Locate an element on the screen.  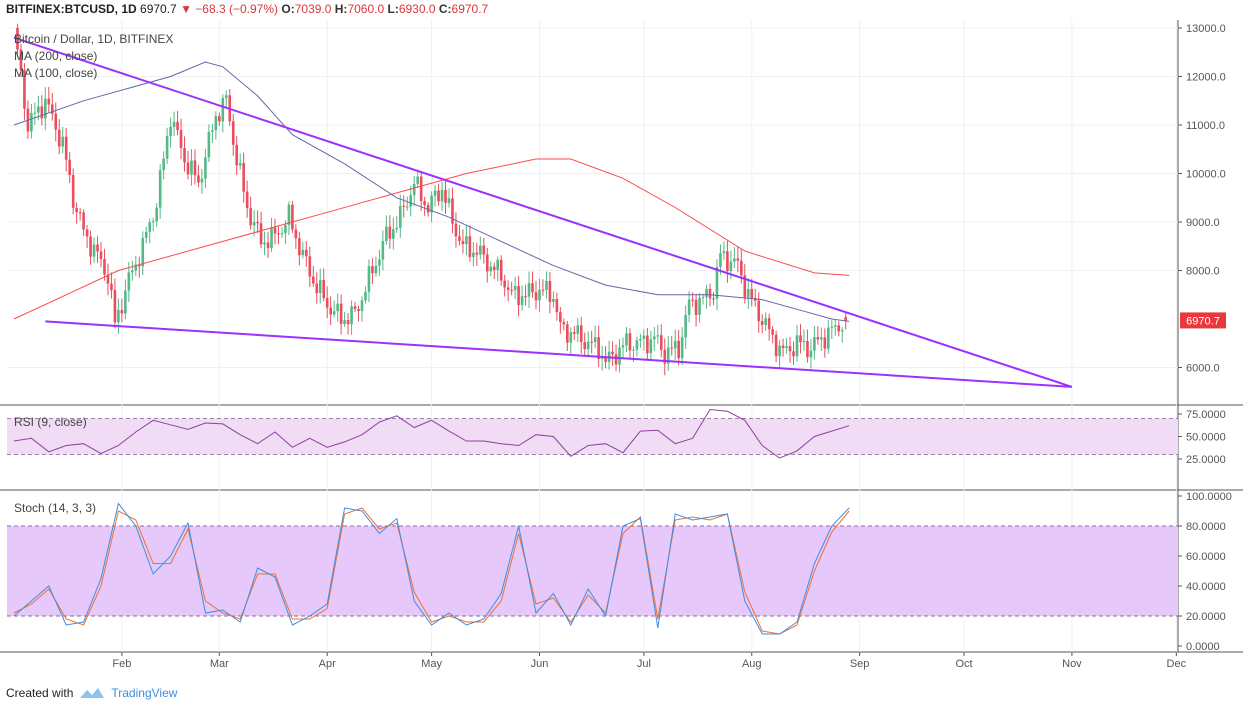
close-value: 6970.7 is located at coordinates (470, 9).